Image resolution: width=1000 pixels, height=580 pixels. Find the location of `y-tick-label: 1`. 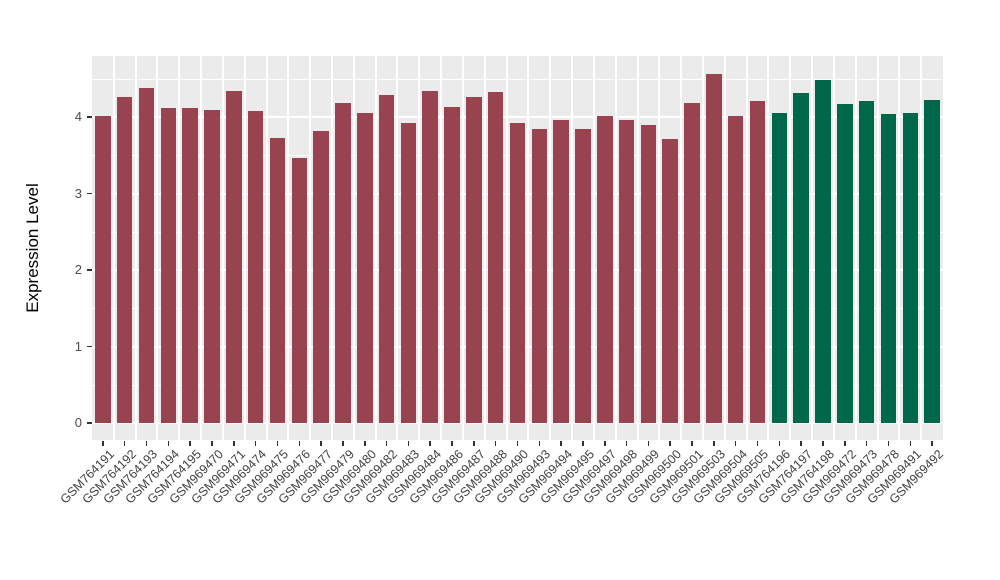

y-tick-label: 1 is located at coordinates (78, 346).